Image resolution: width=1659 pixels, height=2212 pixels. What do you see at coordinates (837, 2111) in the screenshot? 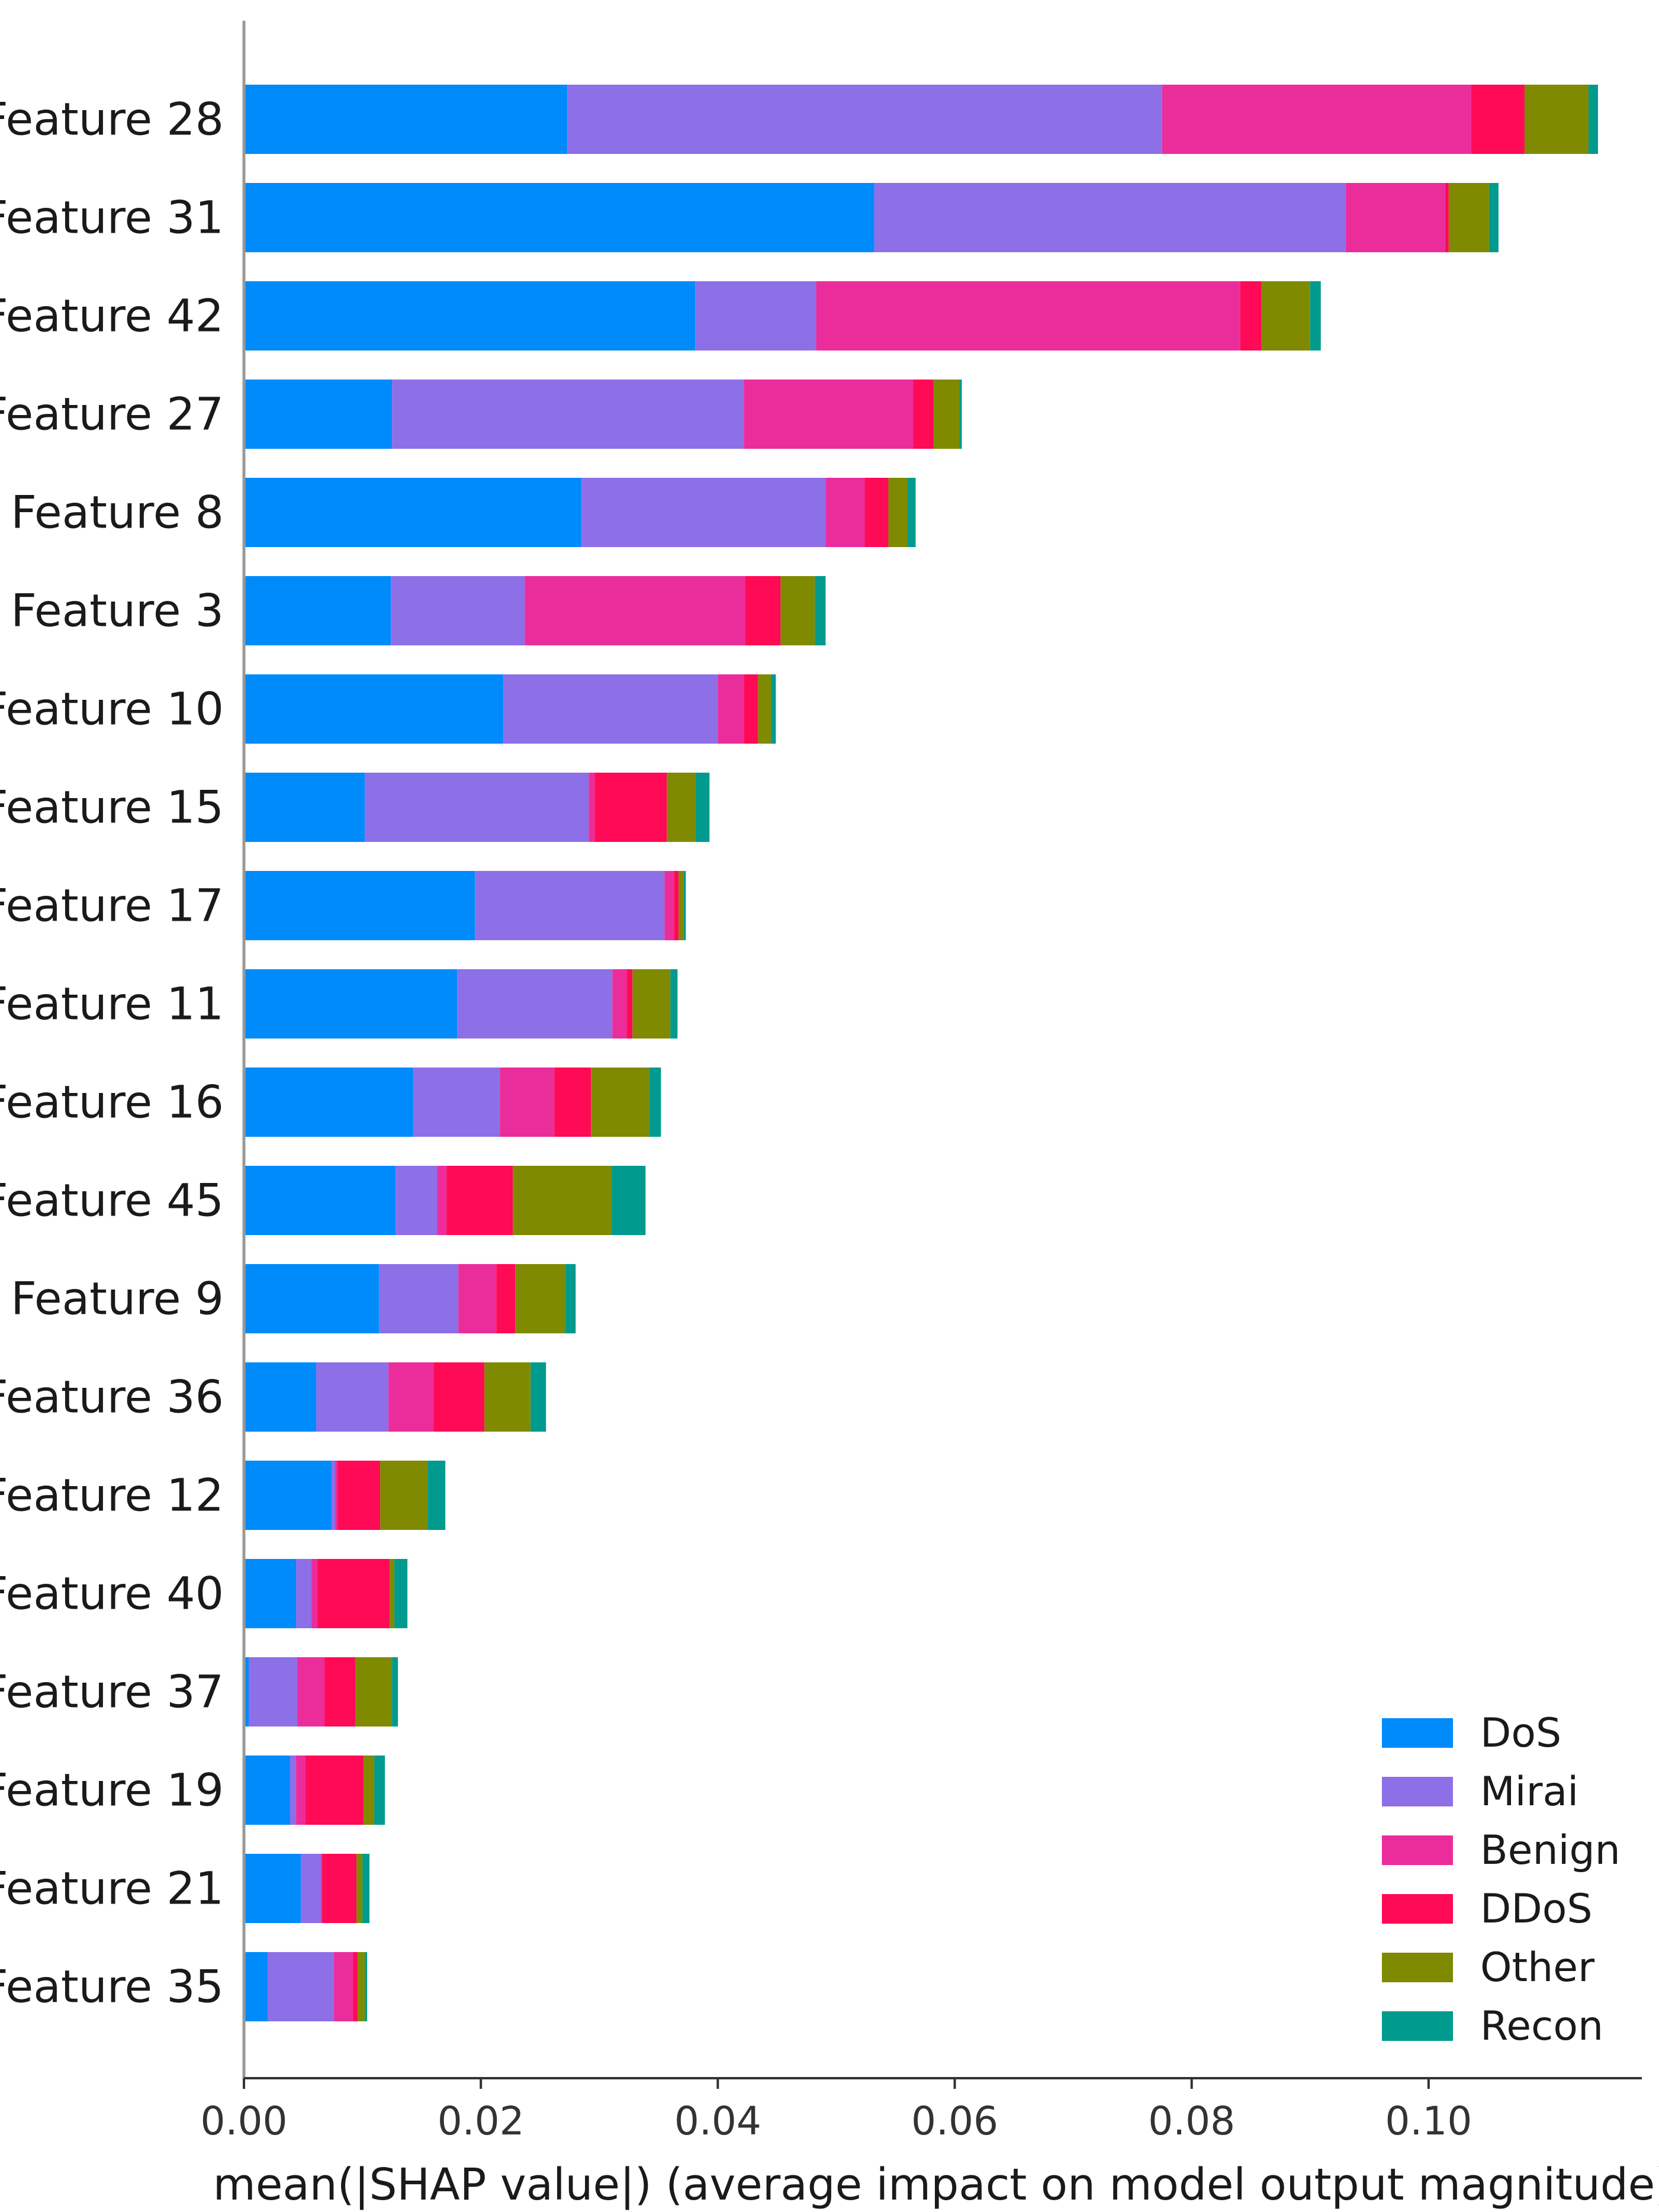
I see `x-ticks: 0.00 0.02 0.04 0.06 0.08 0.10` at bounding box center [837, 2111].